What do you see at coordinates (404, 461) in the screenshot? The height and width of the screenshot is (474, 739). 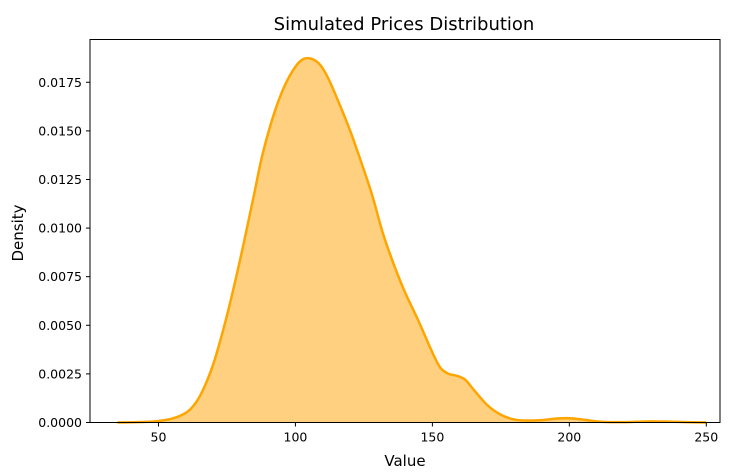 I see `x-axis-label: Value` at bounding box center [404, 461].